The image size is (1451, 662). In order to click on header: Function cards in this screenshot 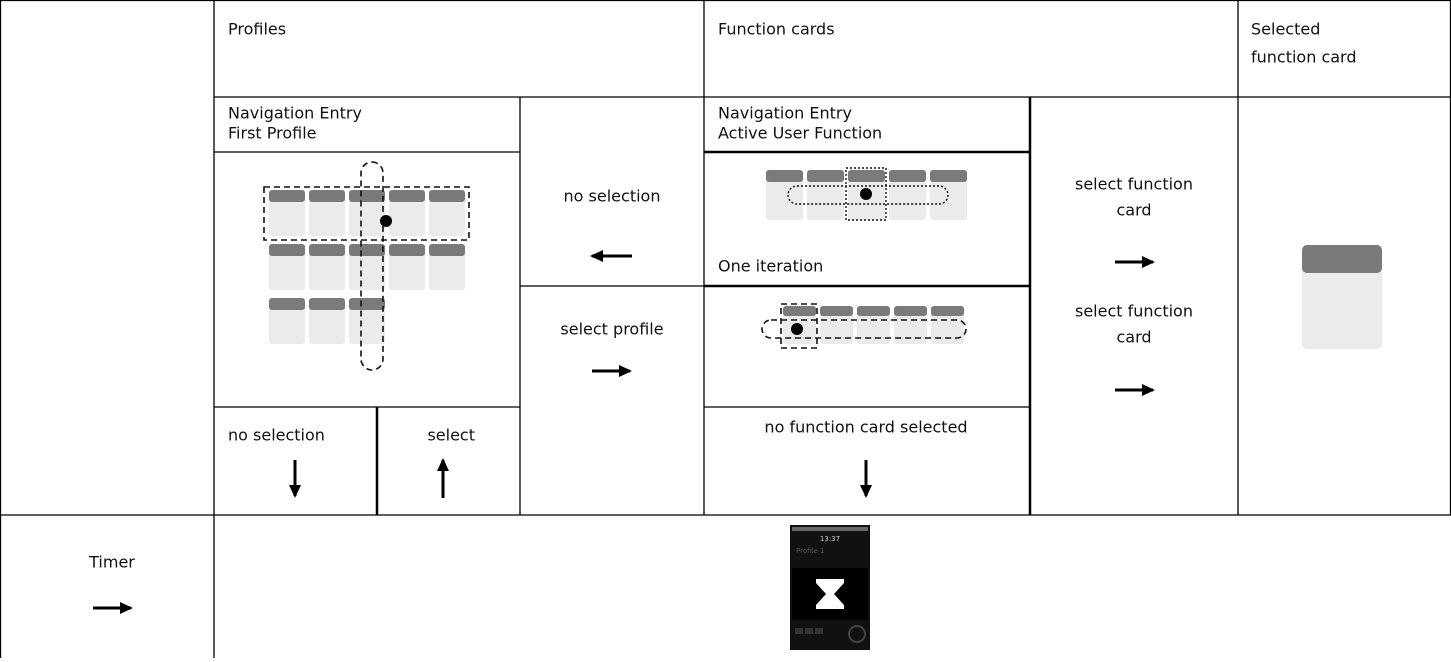, I will do `click(776, 29)`.